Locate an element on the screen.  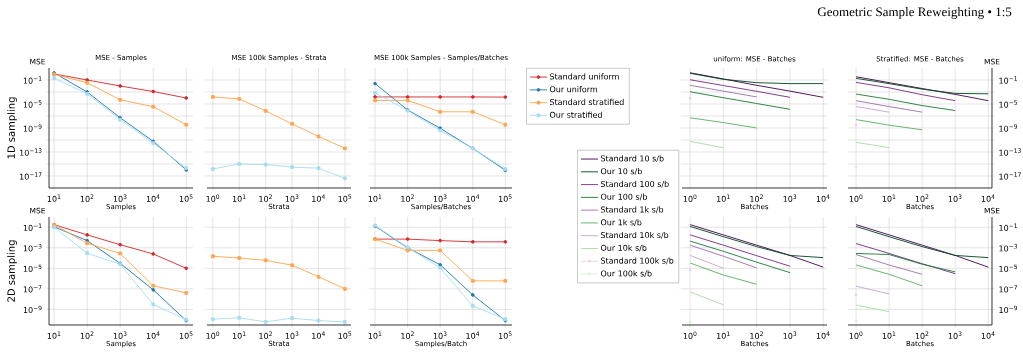
legend-label: Standard stratified is located at coordinates (587, 102).